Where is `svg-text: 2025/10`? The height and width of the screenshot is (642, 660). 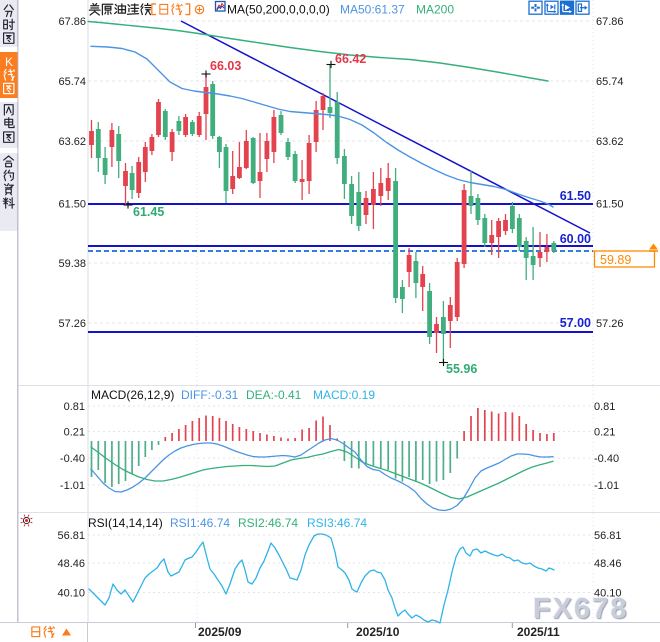 svg-text: 2025/10 is located at coordinates (378, 632).